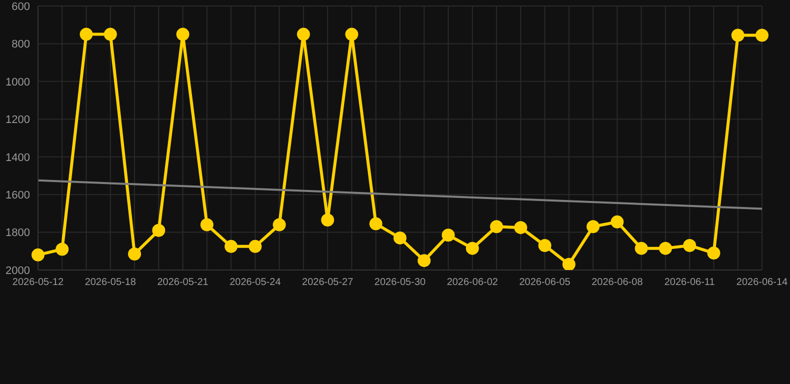 This screenshot has width=790, height=384. What do you see at coordinates (110, 282) in the screenshot?
I see `x-tick-label: 2026-05-18` at bounding box center [110, 282].